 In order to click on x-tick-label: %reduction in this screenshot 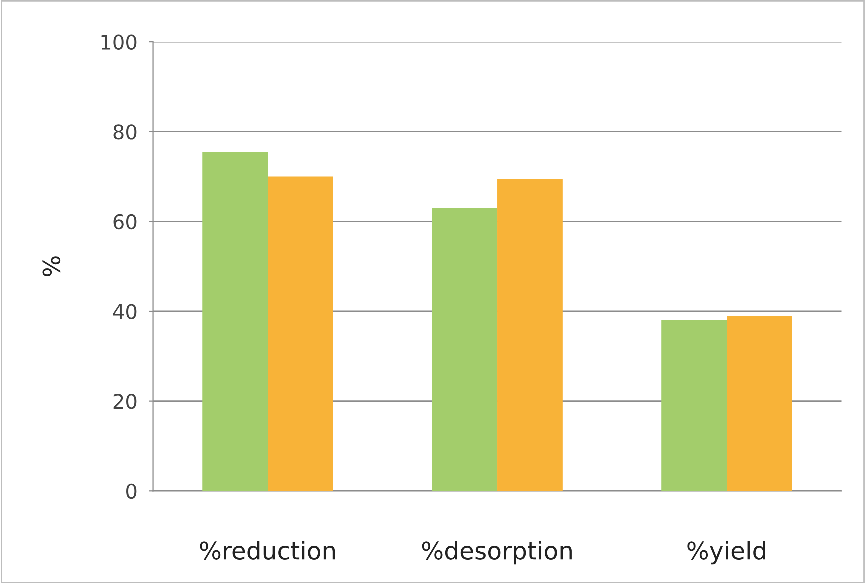, I will do `click(268, 550)`.